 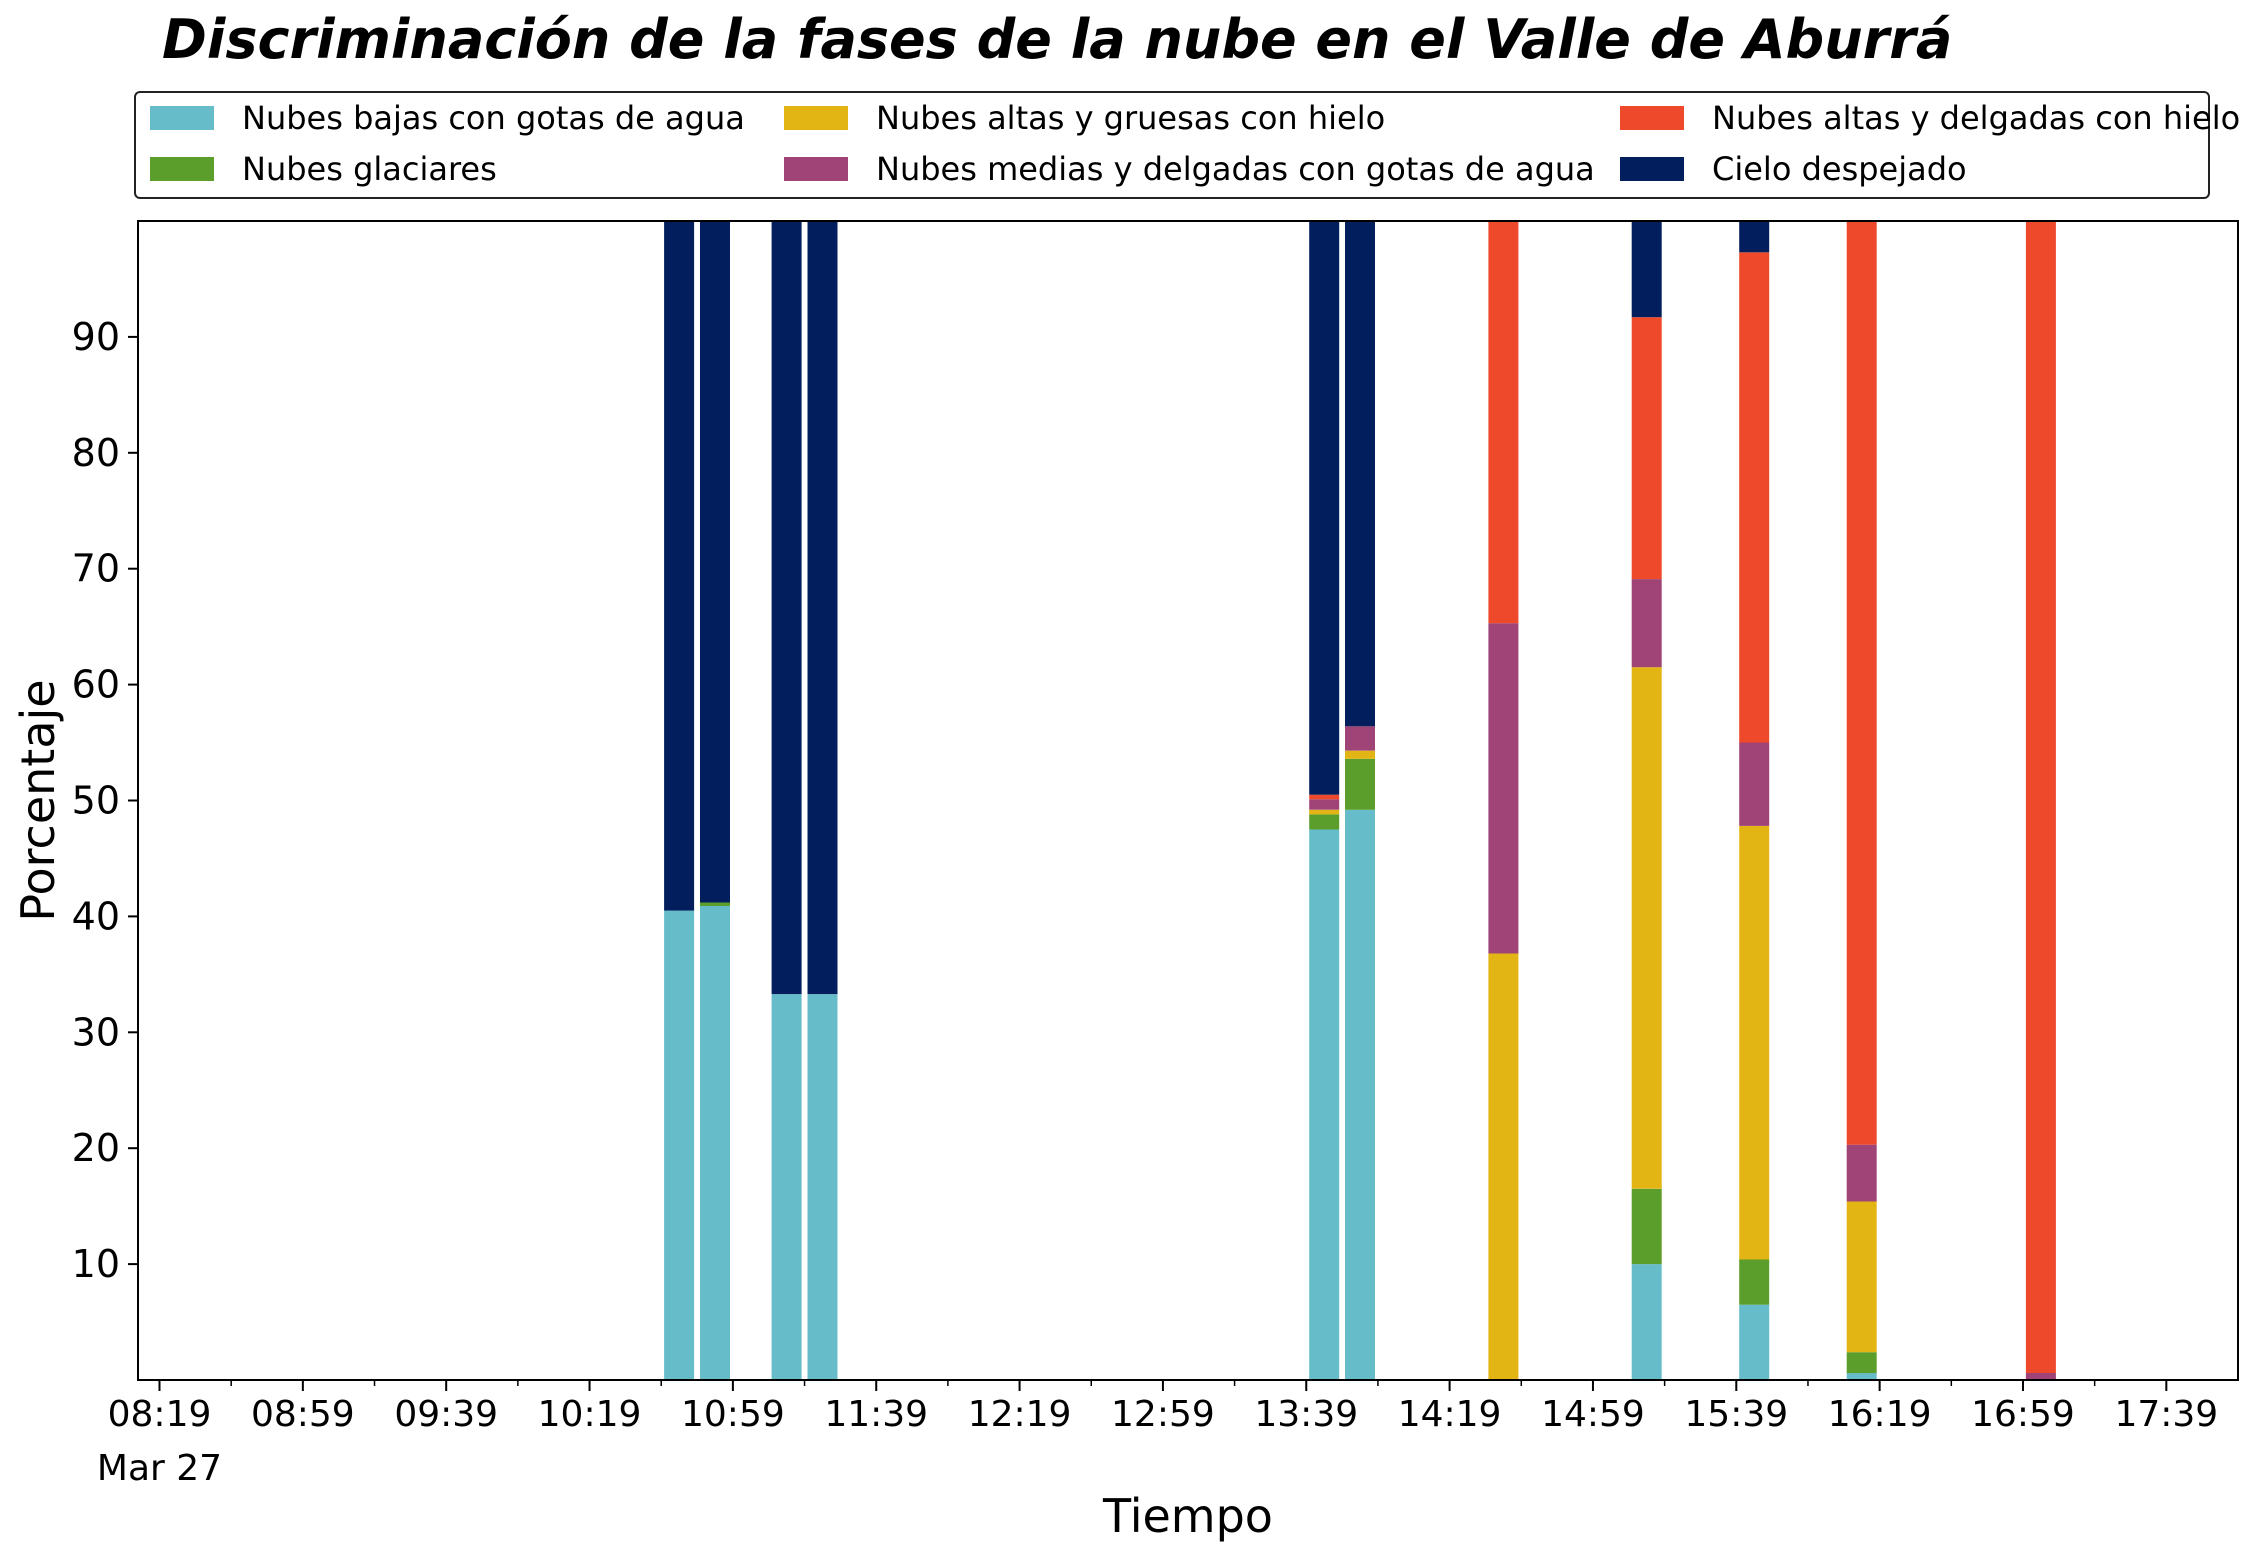 What do you see at coordinates (96, 1148) in the screenshot?
I see `y-tick-label: 20` at bounding box center [96, 1148].